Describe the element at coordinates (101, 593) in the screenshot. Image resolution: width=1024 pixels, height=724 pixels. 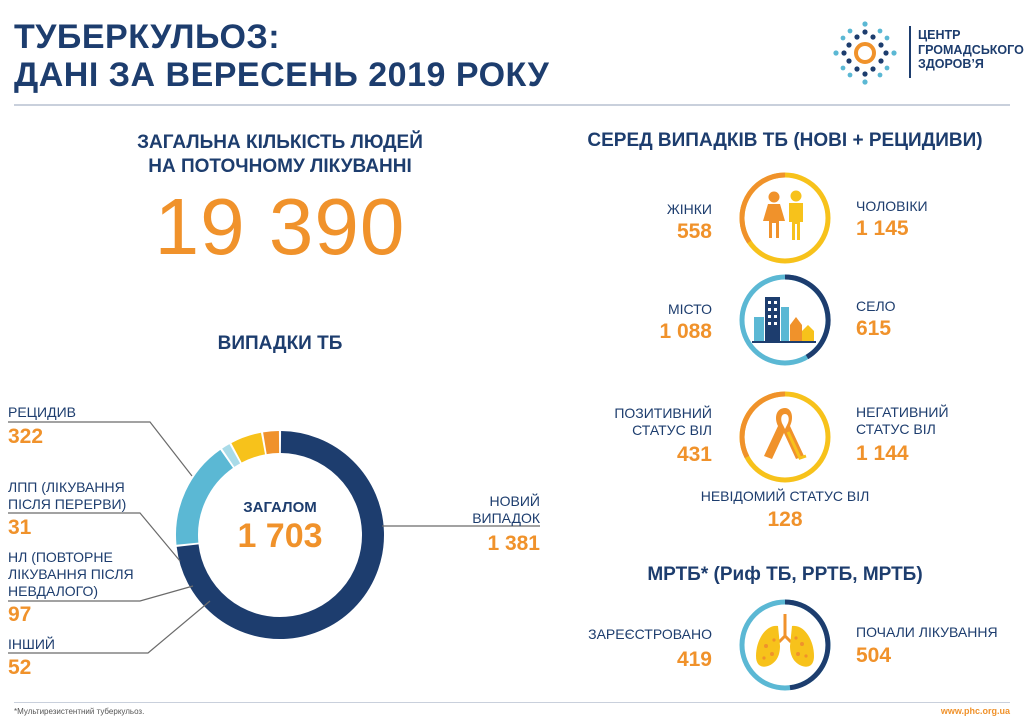
I see `leader-nl` at that location.